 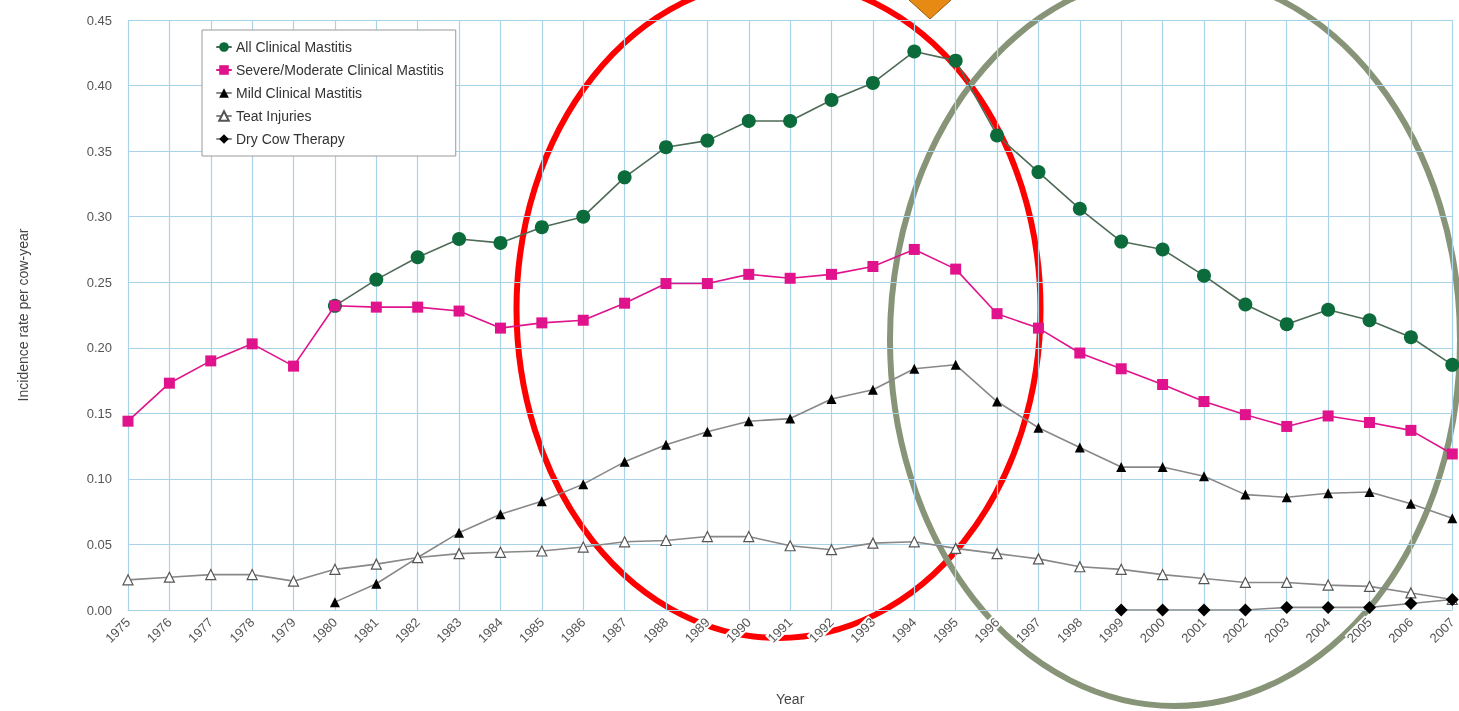 I want to click on legend-label: Teat Injuries, so click(x=274, y=116).